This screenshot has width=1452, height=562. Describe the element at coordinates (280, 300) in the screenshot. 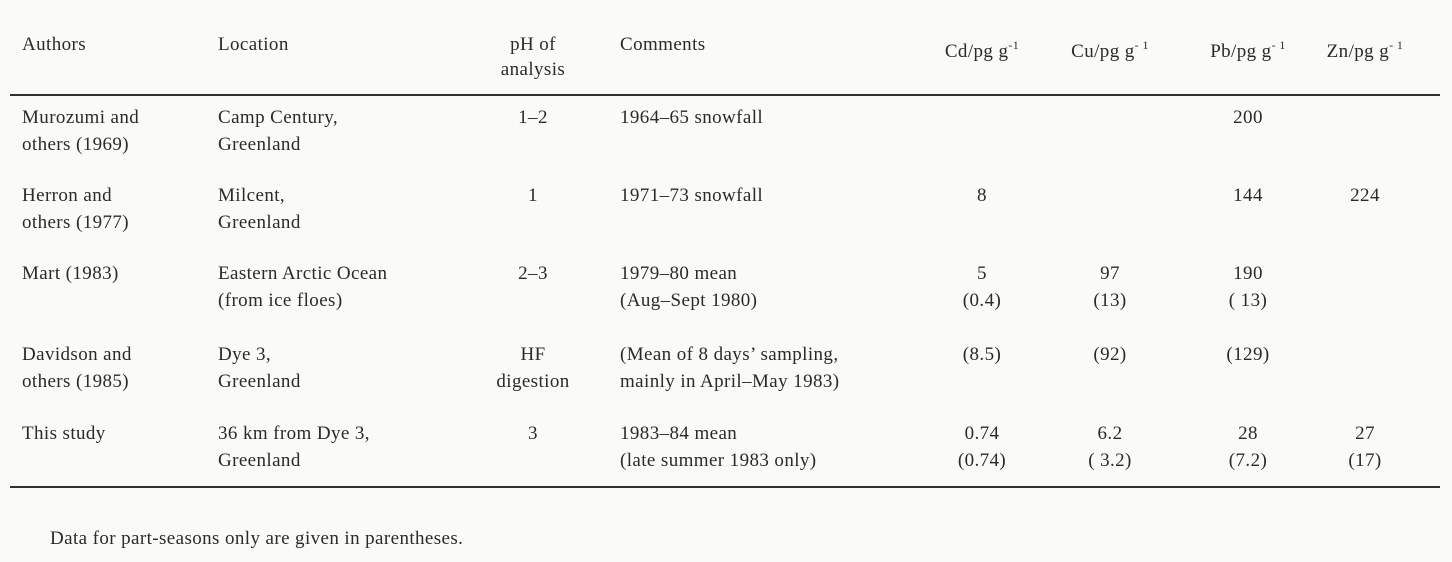

I see `table-cell: (from ice floes)` at that location.